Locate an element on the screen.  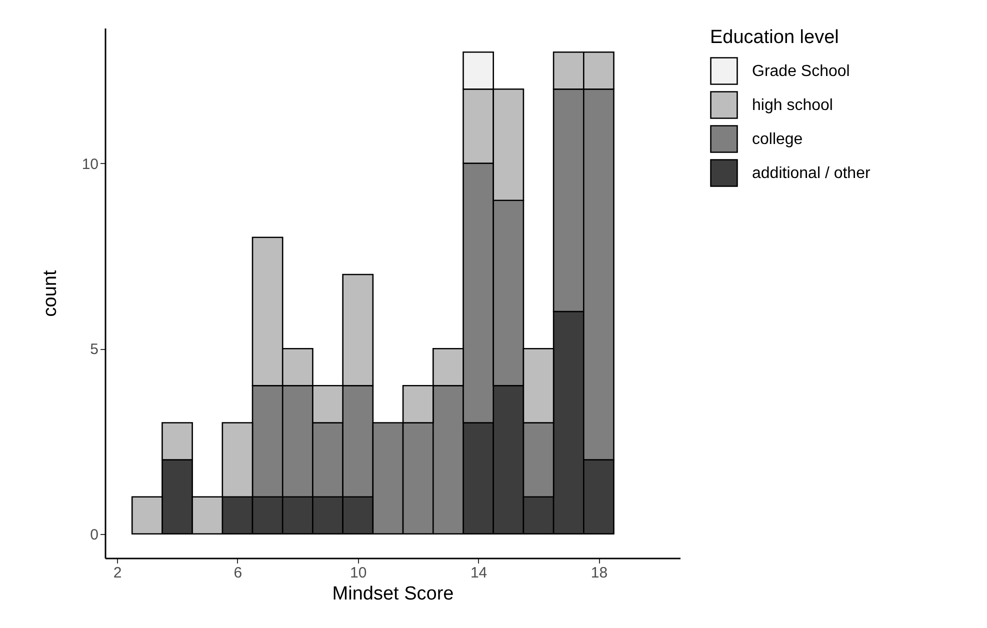
legend-label: additional / other is located at coordinates (811, 173).